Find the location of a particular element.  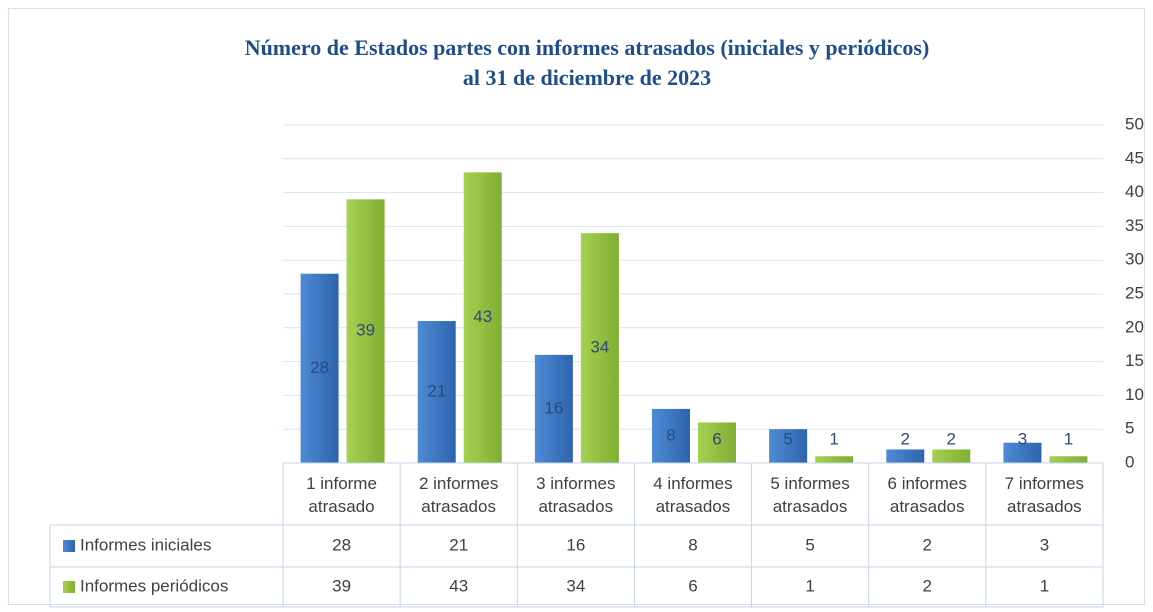

data-label: 21 is located at coordinates (436, 391).